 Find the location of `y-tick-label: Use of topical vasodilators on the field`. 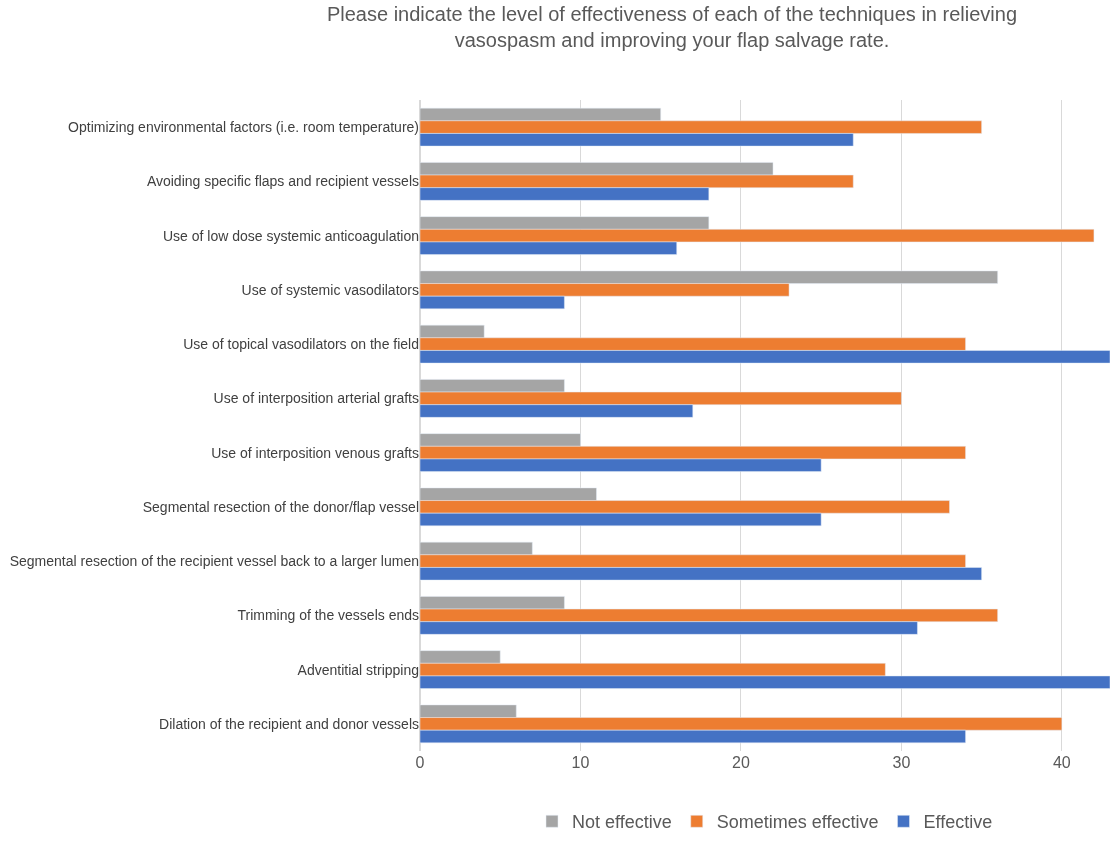

y-tick-label: Use of topical vasodilators on the field is located at coordinates (301, 344).